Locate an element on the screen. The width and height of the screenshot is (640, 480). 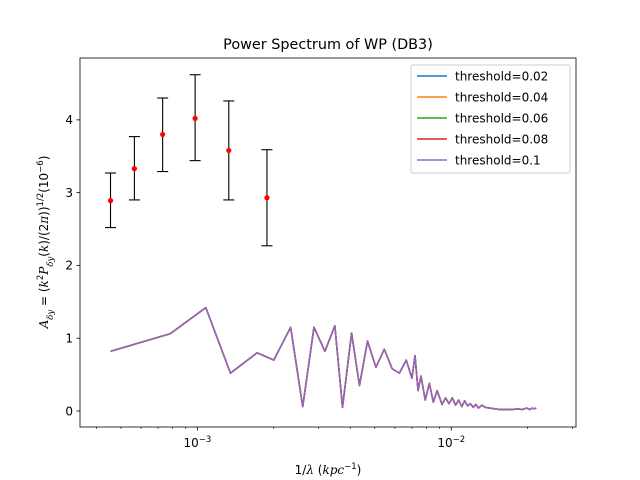
legend-label: threshold=0.06 is located at coordinates (501, 118).